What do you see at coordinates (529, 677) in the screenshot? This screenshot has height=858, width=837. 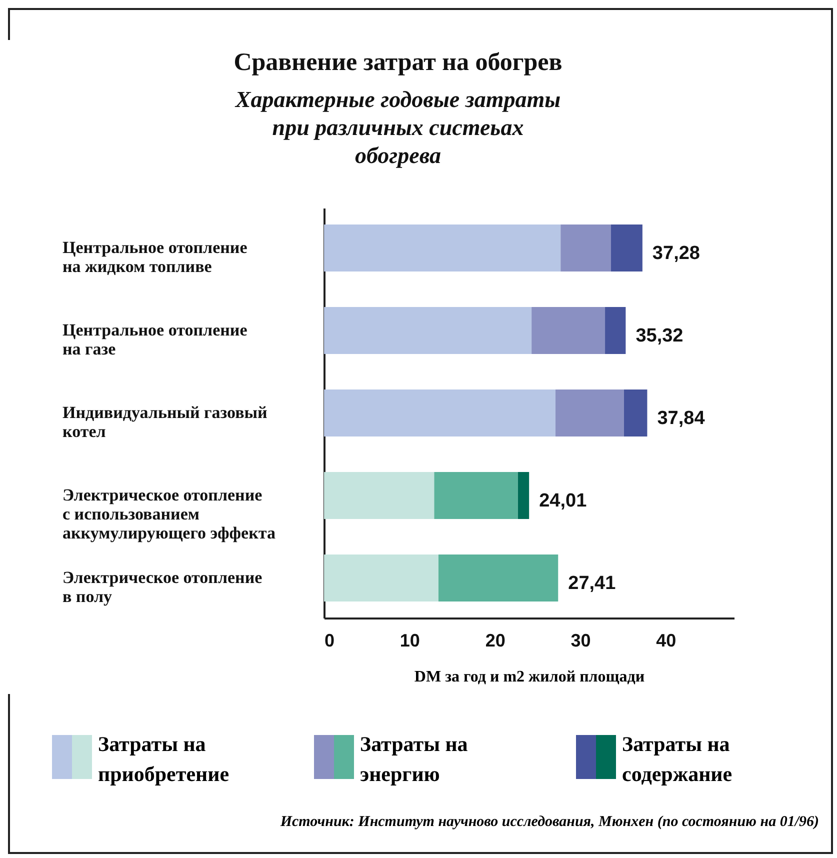 I see `x-axis-title: DM за год и m2 жилой площади` at bounding box center [529, 677].